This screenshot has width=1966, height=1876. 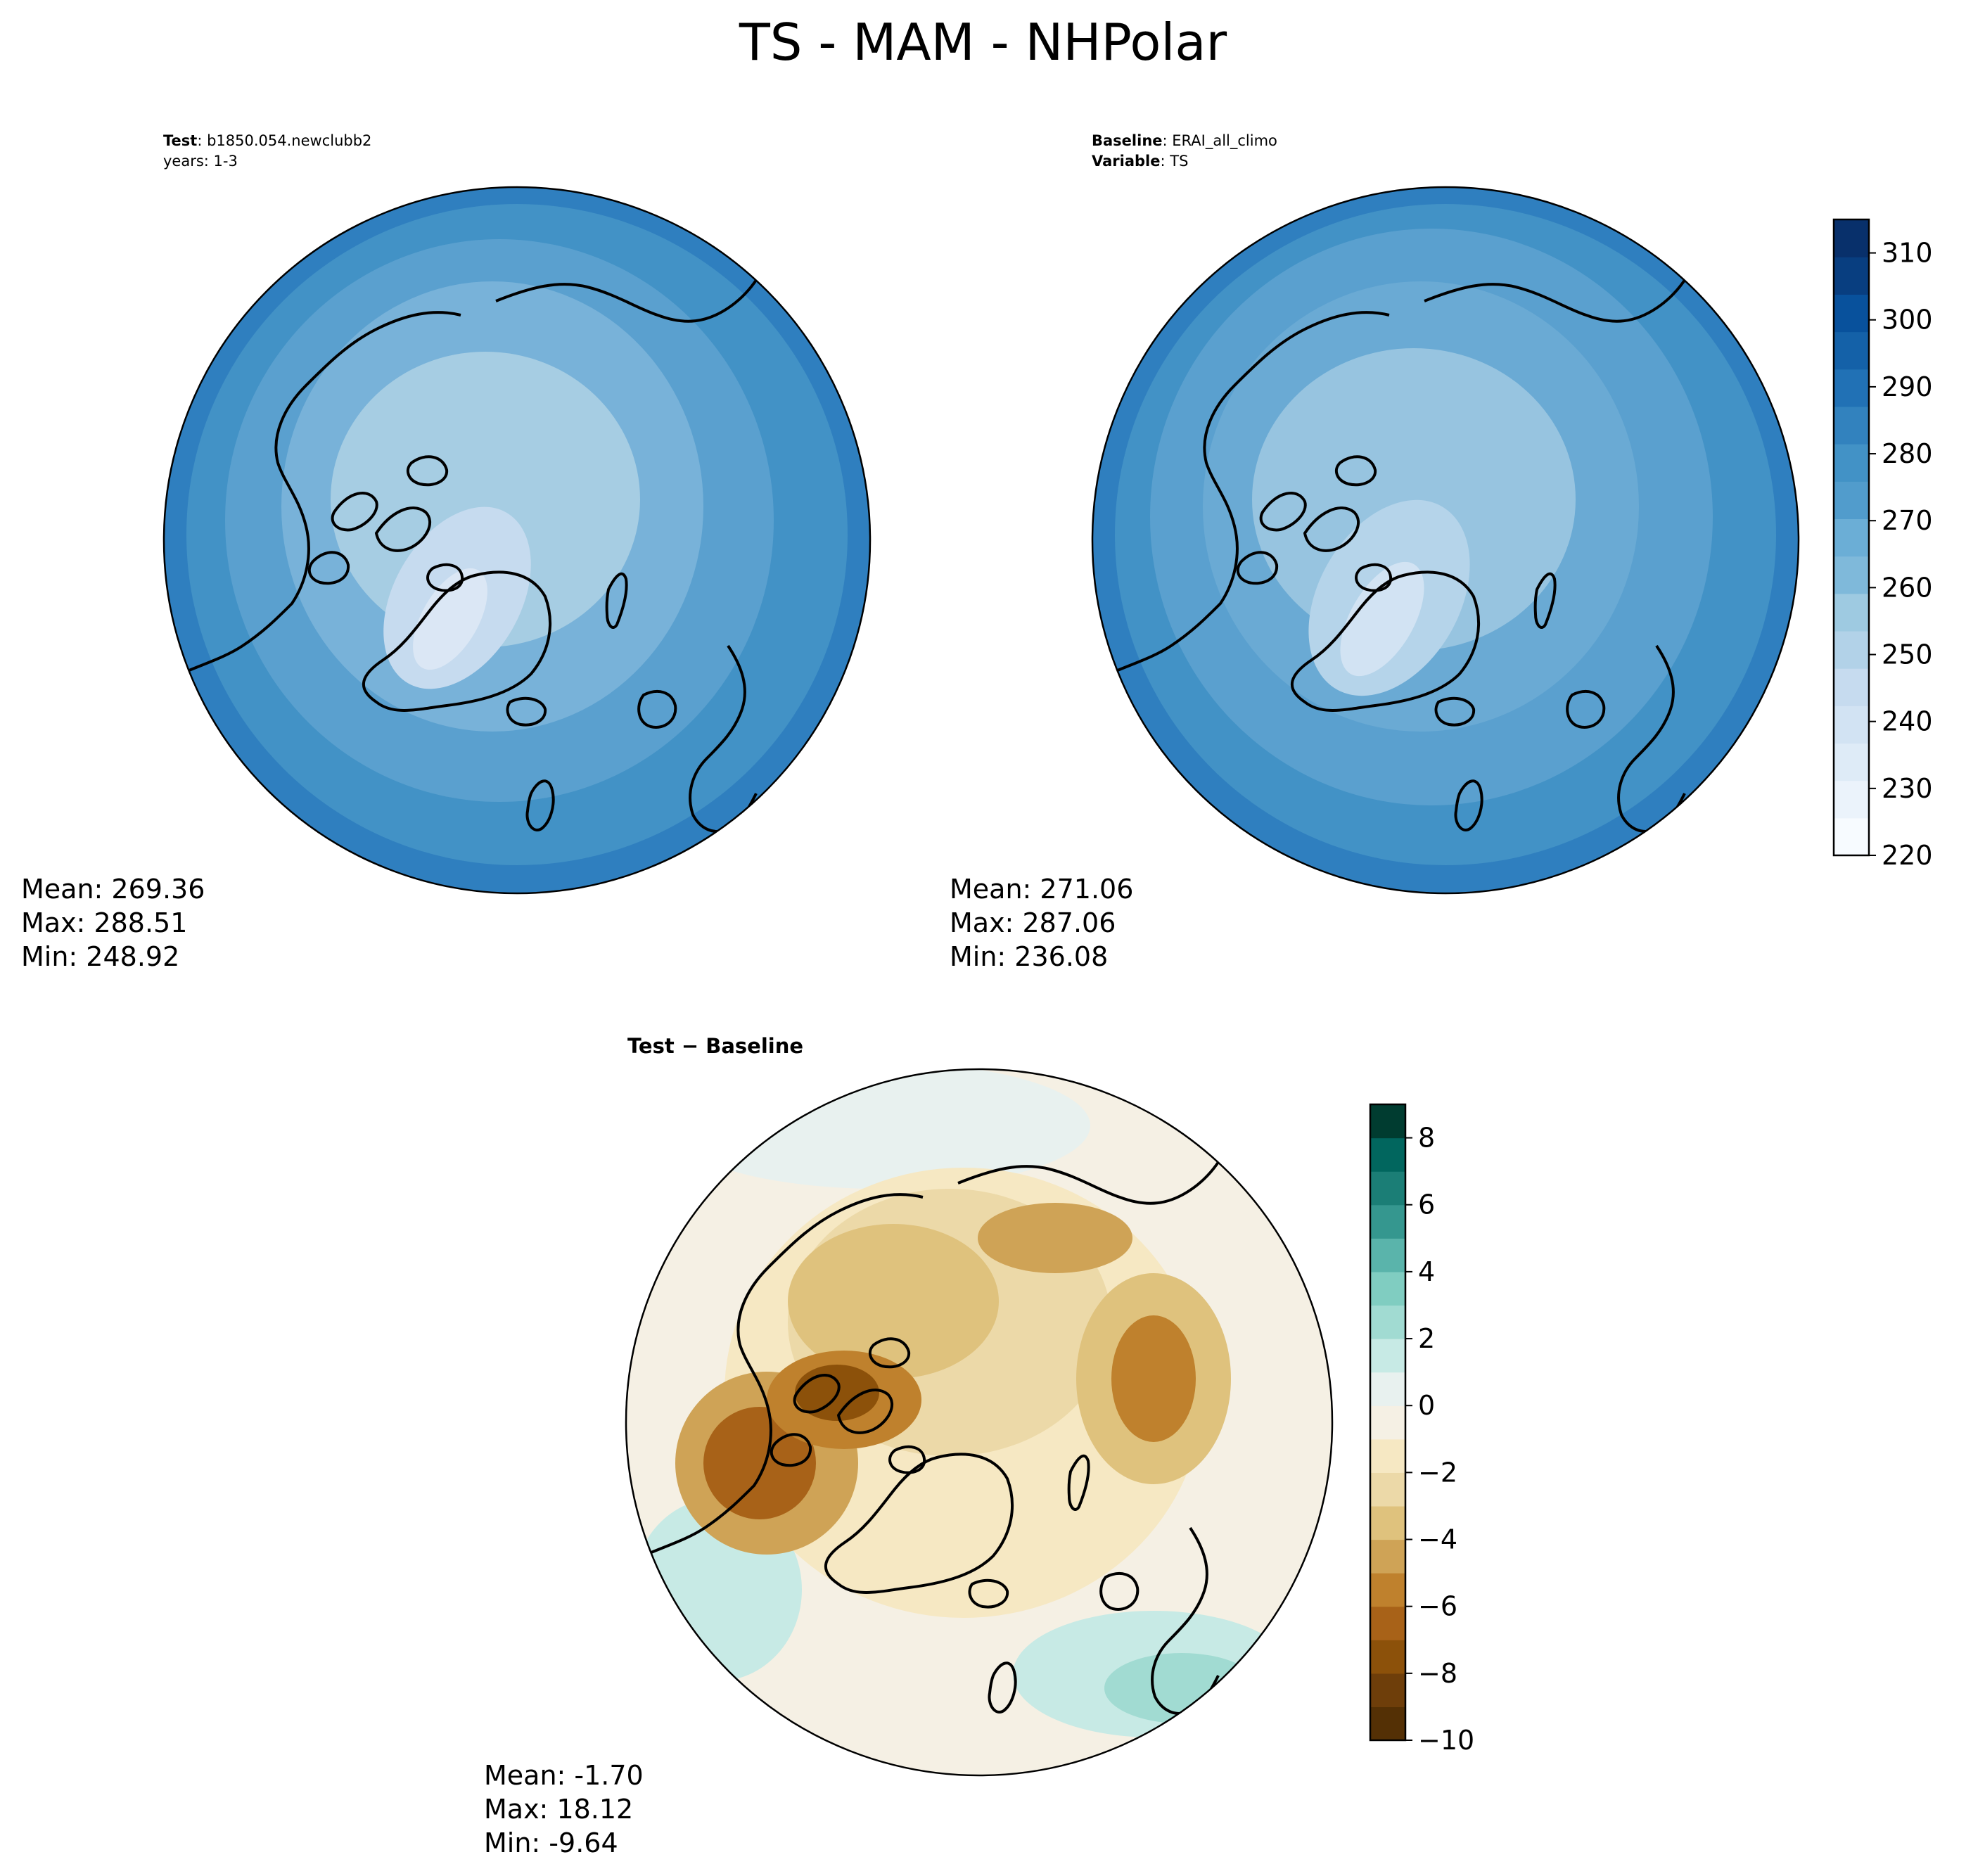 I want to click on difference-min: Min: -9.64, so click(x=551, y=1843).